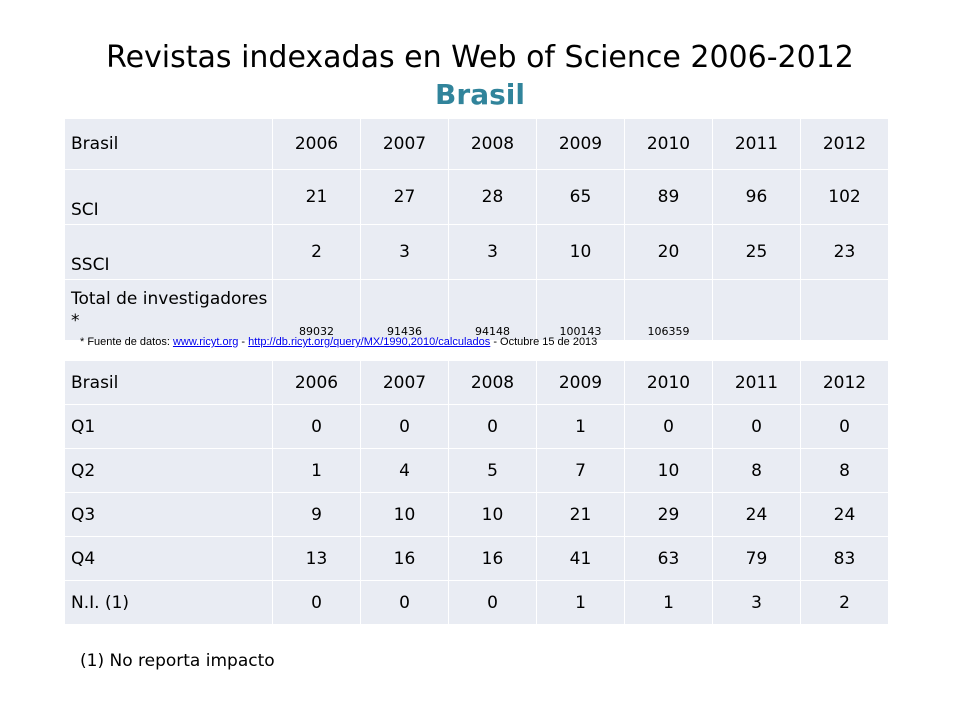 This screenshot has height=720, width=960. What do you see at coordinates (168, 470) in the screenshot?
I see `row-label: Q2` at bounding box center [168, 470].